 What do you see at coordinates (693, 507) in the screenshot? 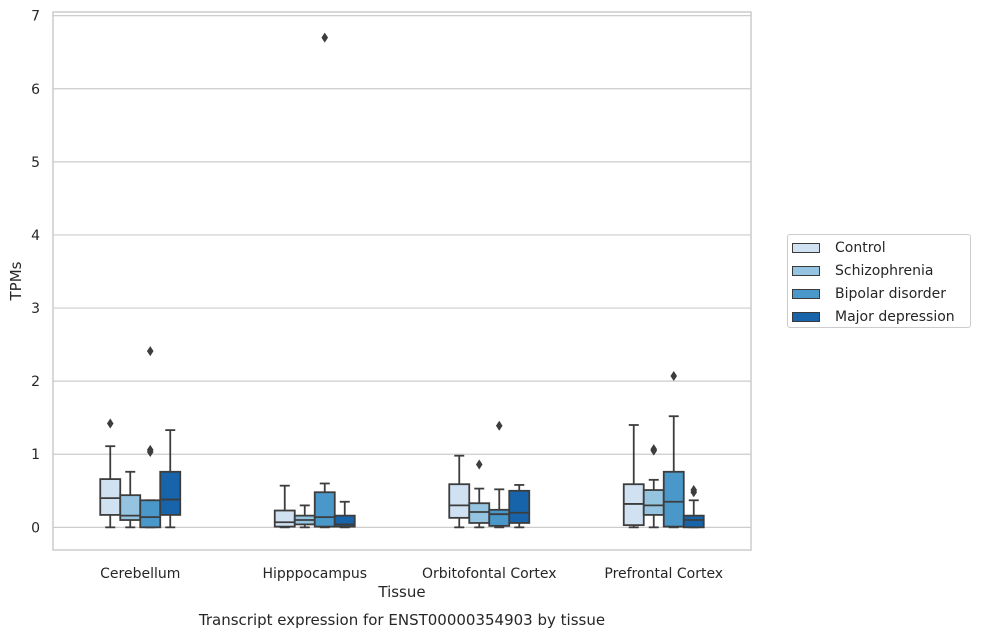
I see `box-prefrontal-cortex-major-depression` at bounding box center [693, 507].